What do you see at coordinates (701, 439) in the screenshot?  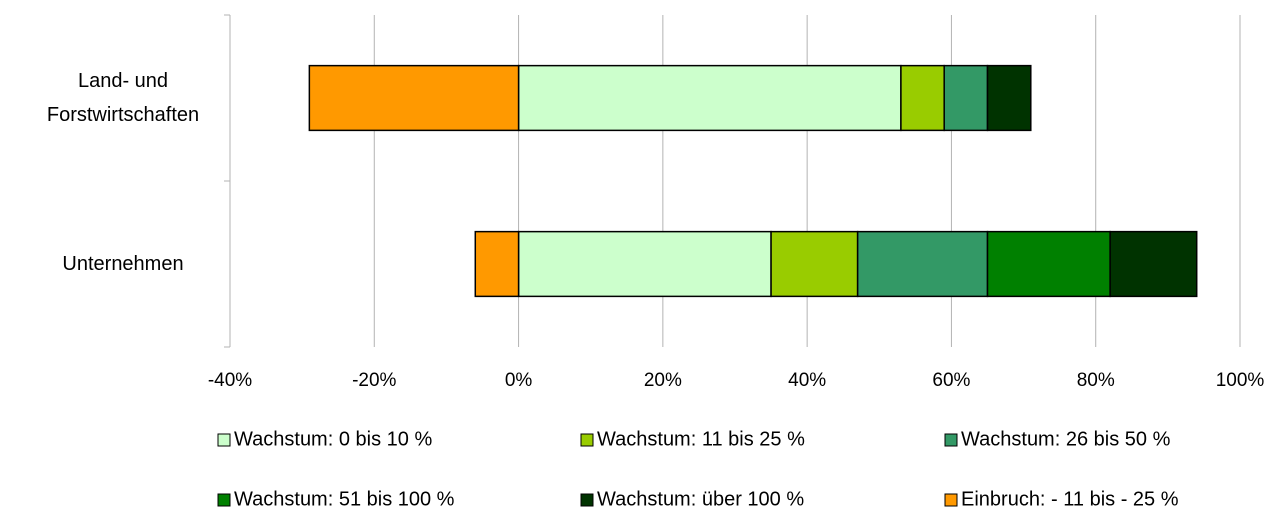 I see `legend-label: Wachstum: 11 bis 25 %` at bounding box center [701, 439].